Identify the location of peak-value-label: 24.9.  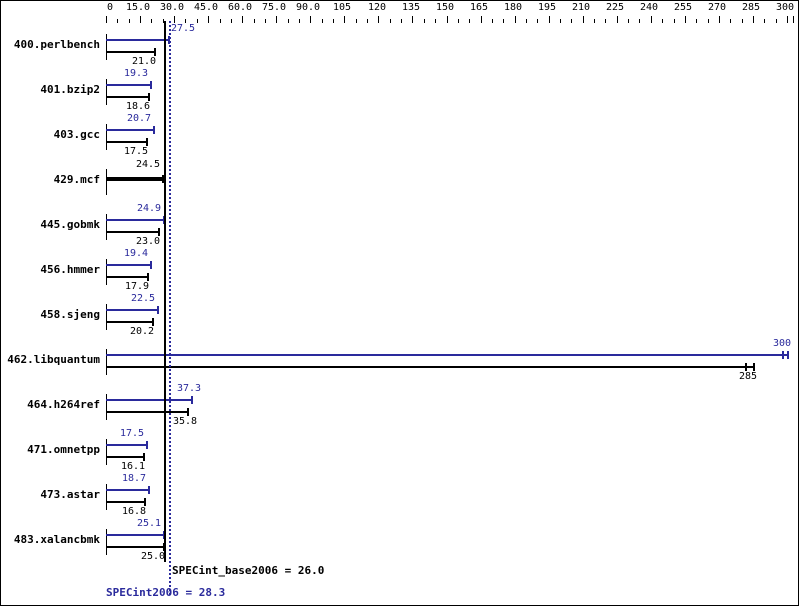
(149, 208).